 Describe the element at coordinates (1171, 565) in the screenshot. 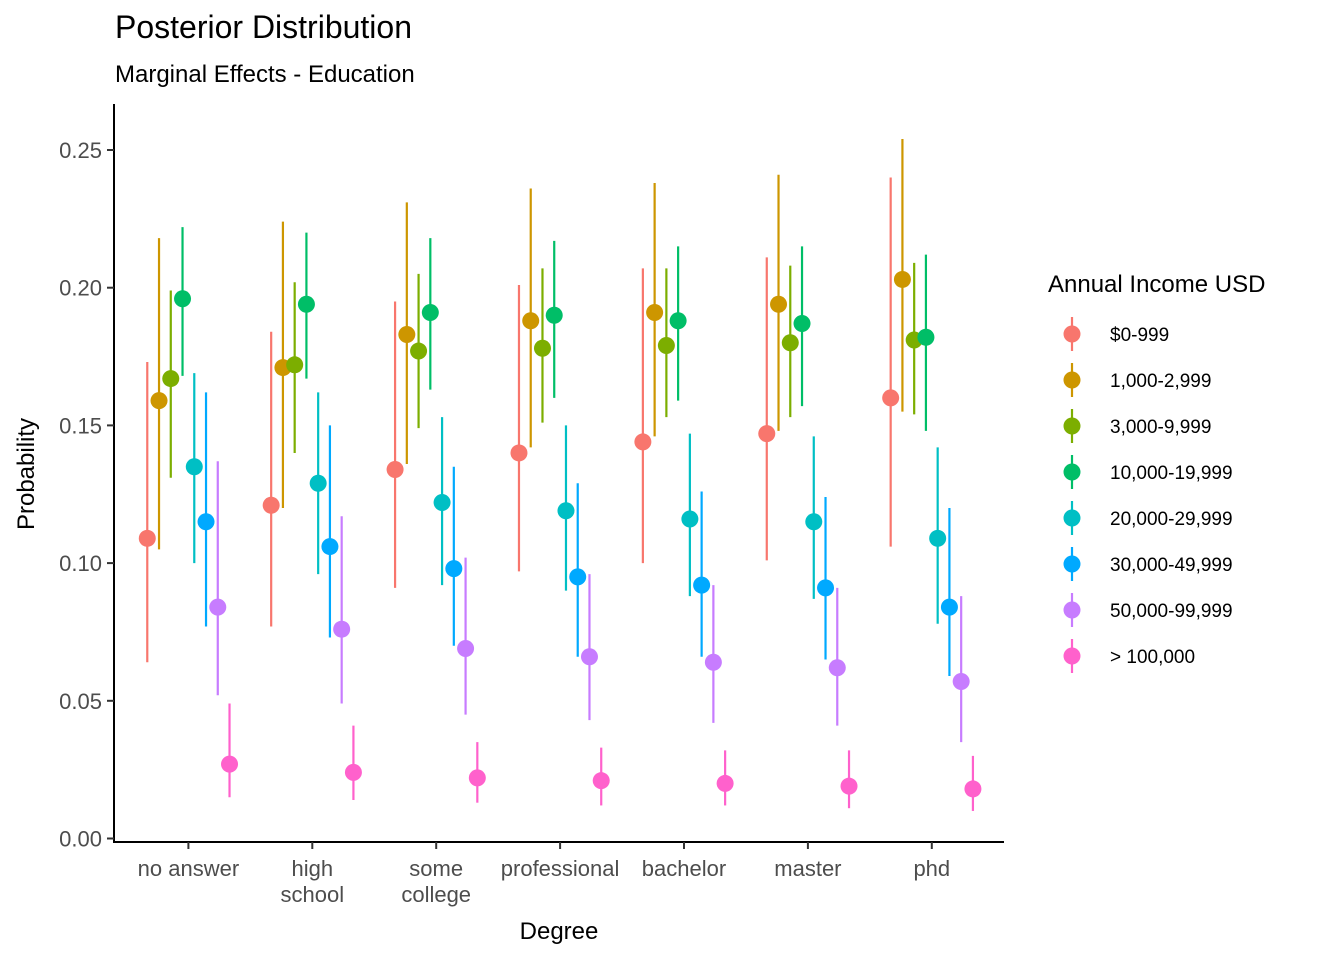

I see `legend-label: 30,000-49,999` at that location.